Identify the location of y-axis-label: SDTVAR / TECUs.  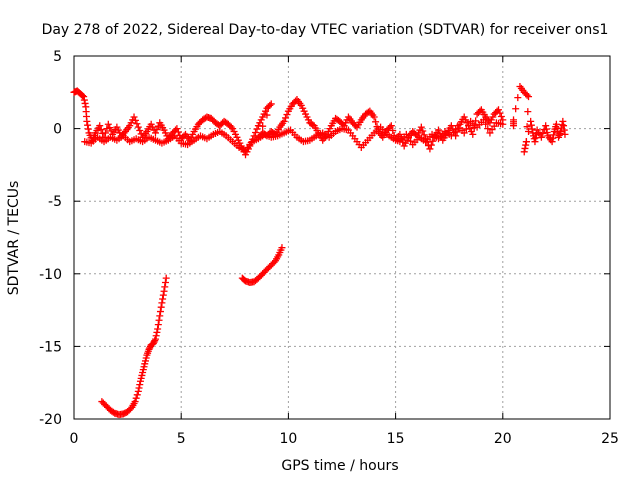
(14, 238).